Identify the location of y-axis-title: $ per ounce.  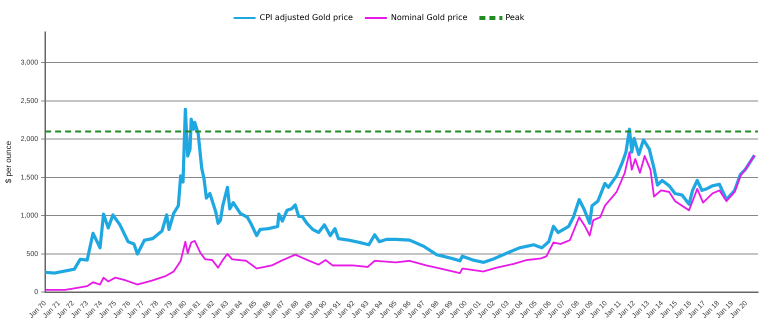
(9, 162).